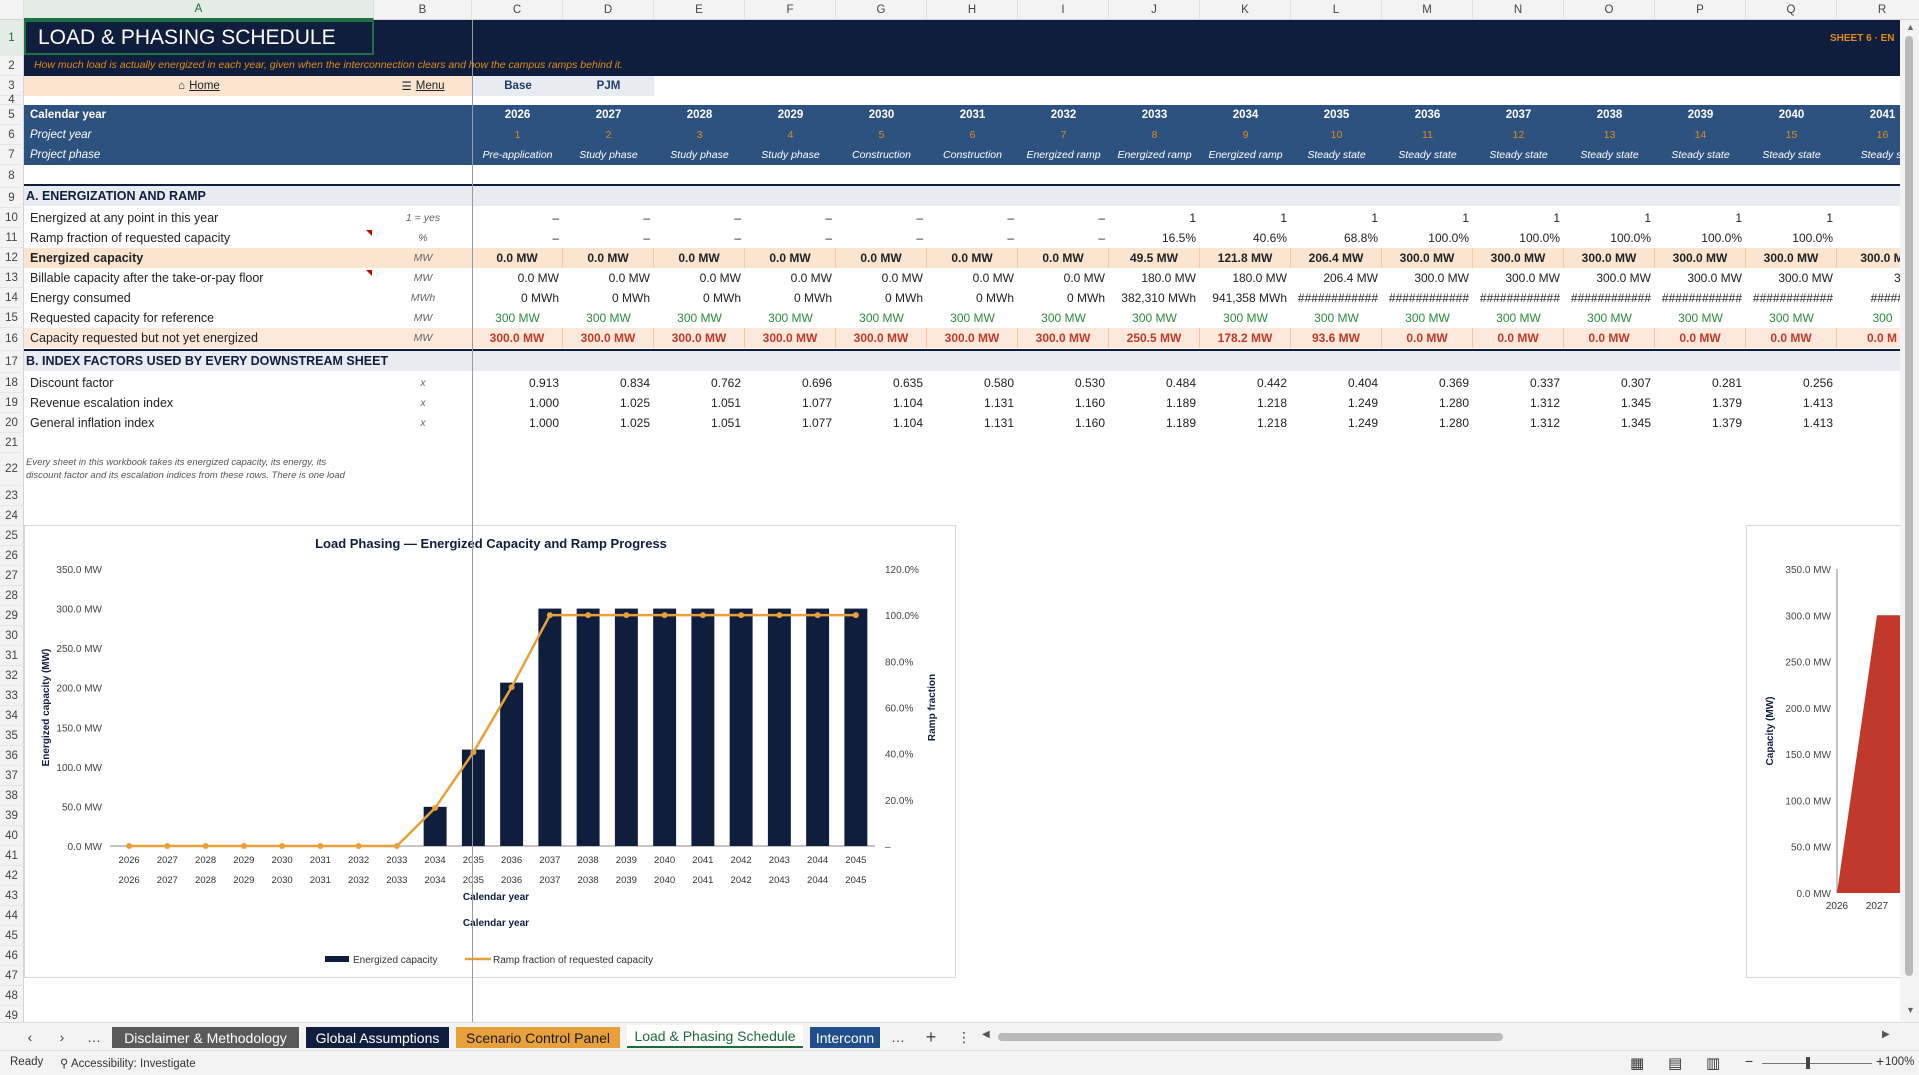  I want to click on calendar-year-cell: 2029, so click(790, 115).